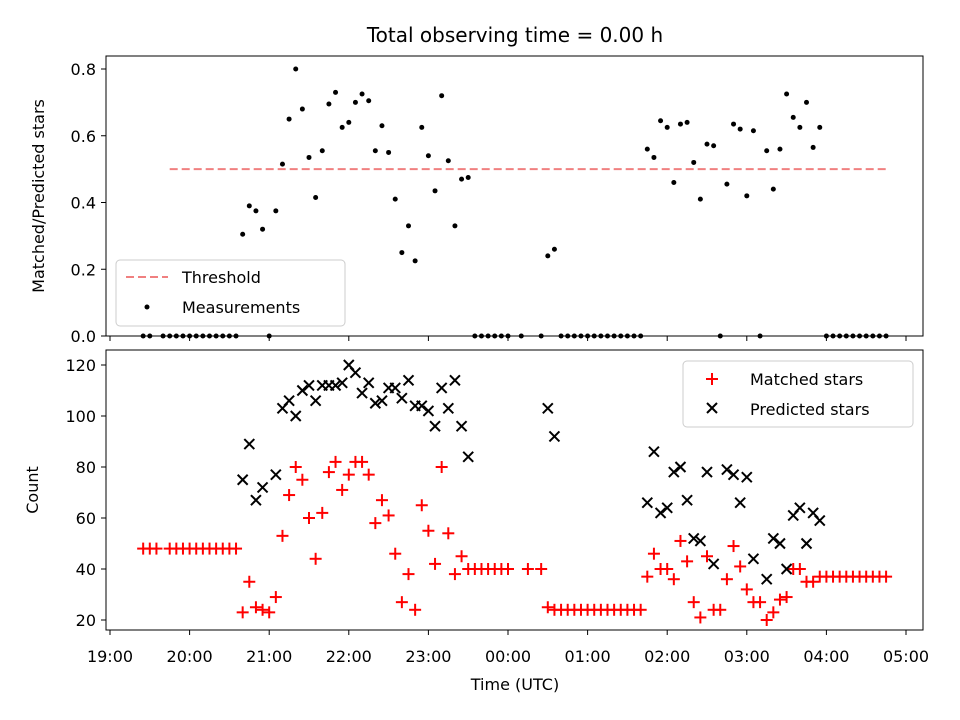 This screenshot has height=720, width=960. Describe the element at coordinates (110, 656) in the screenshot. I see `bottom-x-tick-label: 19:00` at that location.